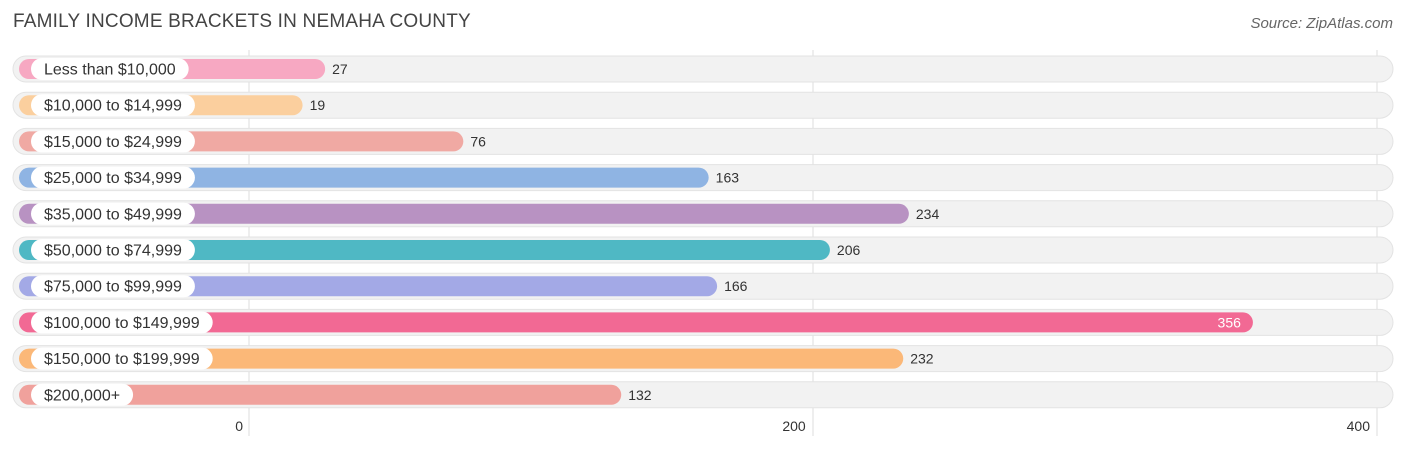 The image size is (1406, 450). What do you see at coordinates (849, 250) in the screenshot?
I see `value-label: 206` at bounding box center [849, 250].